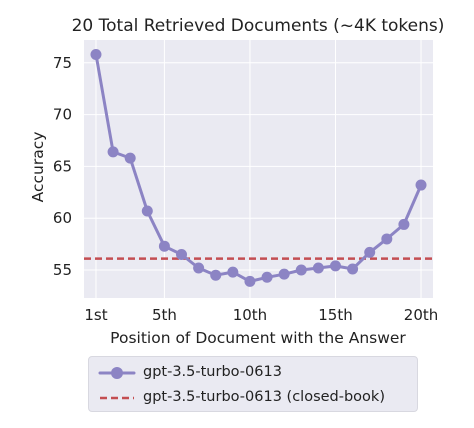 This screenshot has width=474, height=428. What do you see at coordinates (62, 166) in the screenshot?
I see `y-tick-label: 65` at bounding box center [62, 166].